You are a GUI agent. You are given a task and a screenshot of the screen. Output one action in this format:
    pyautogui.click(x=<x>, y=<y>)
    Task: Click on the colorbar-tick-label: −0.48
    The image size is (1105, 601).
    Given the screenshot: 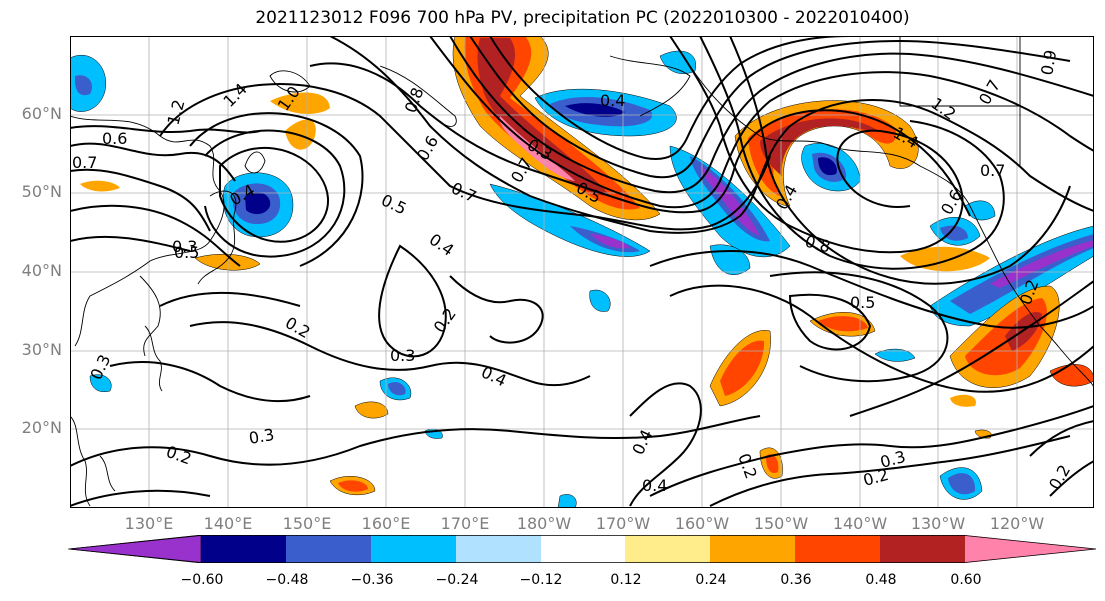 What is the action you would take?
    pyautogui.click(x=287, y=580)
    